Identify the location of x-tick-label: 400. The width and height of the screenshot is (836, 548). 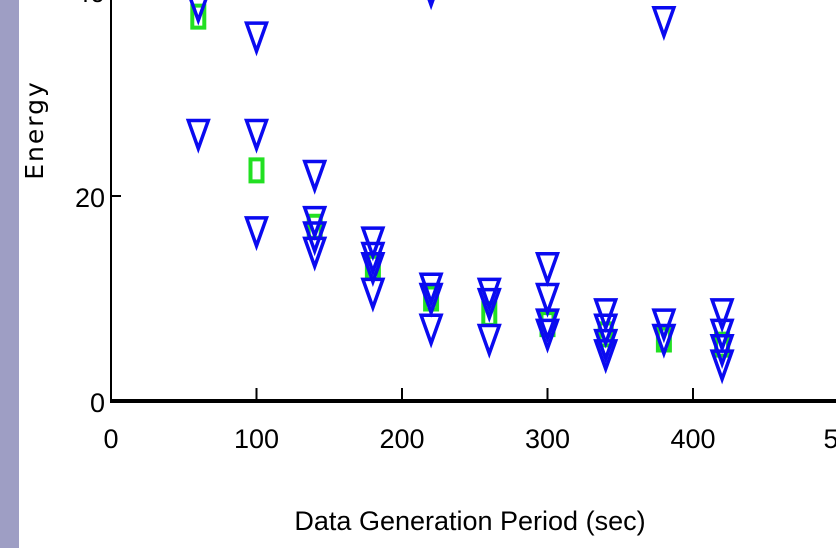
(692, 439).